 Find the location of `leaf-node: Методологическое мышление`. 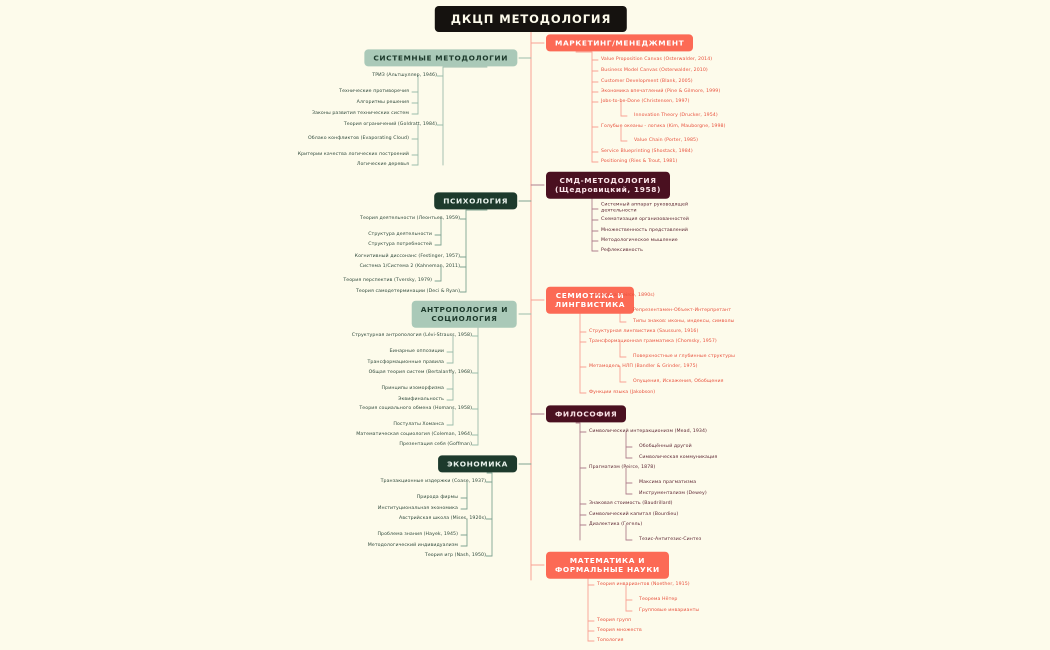

leaf-node: Методологическое мышление is located at coordinates (639, 241).